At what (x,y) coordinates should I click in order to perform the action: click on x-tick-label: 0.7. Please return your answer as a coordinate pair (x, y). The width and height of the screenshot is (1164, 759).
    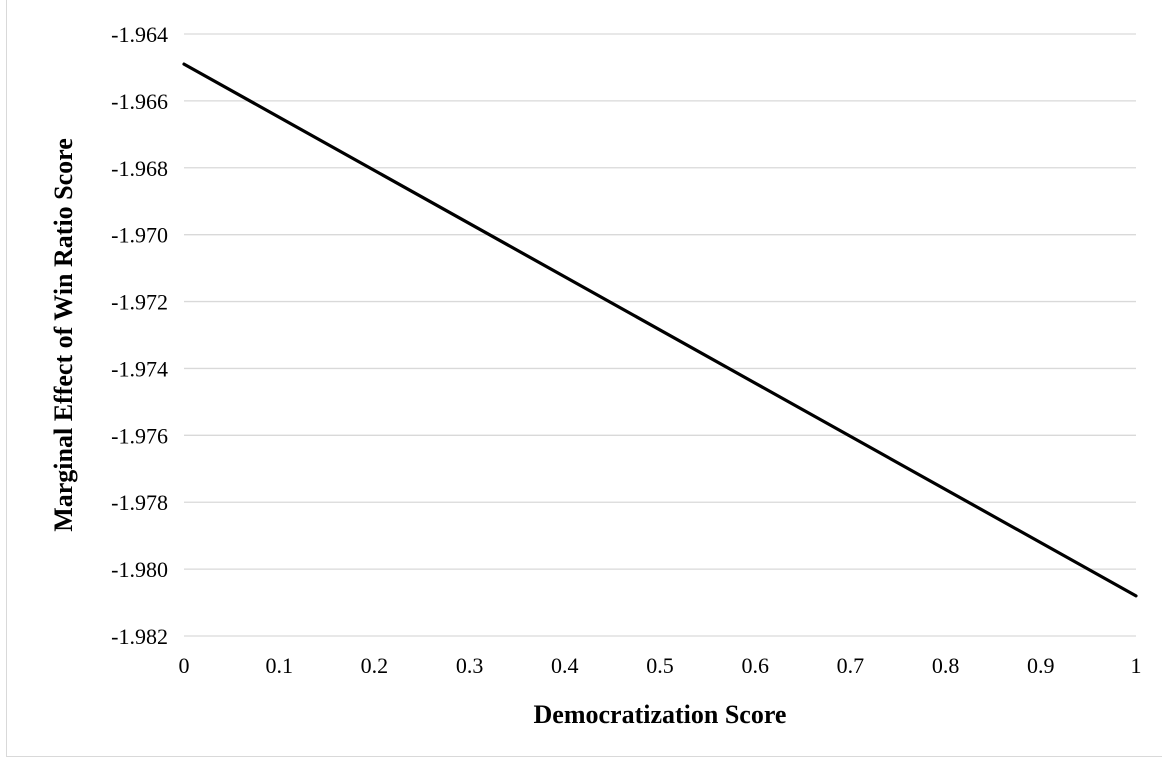
    Looking at the image, I should click on (851, 665).